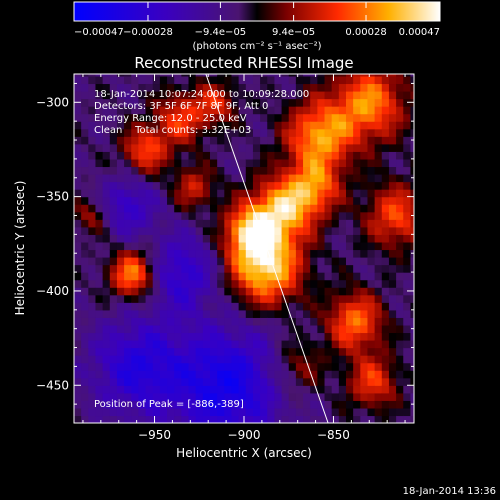 Image resolution: width=500 pixels, height=500 pixels. I want to click on y-axis-label: Heliocentric Y (arcsec), so click(20, 248).